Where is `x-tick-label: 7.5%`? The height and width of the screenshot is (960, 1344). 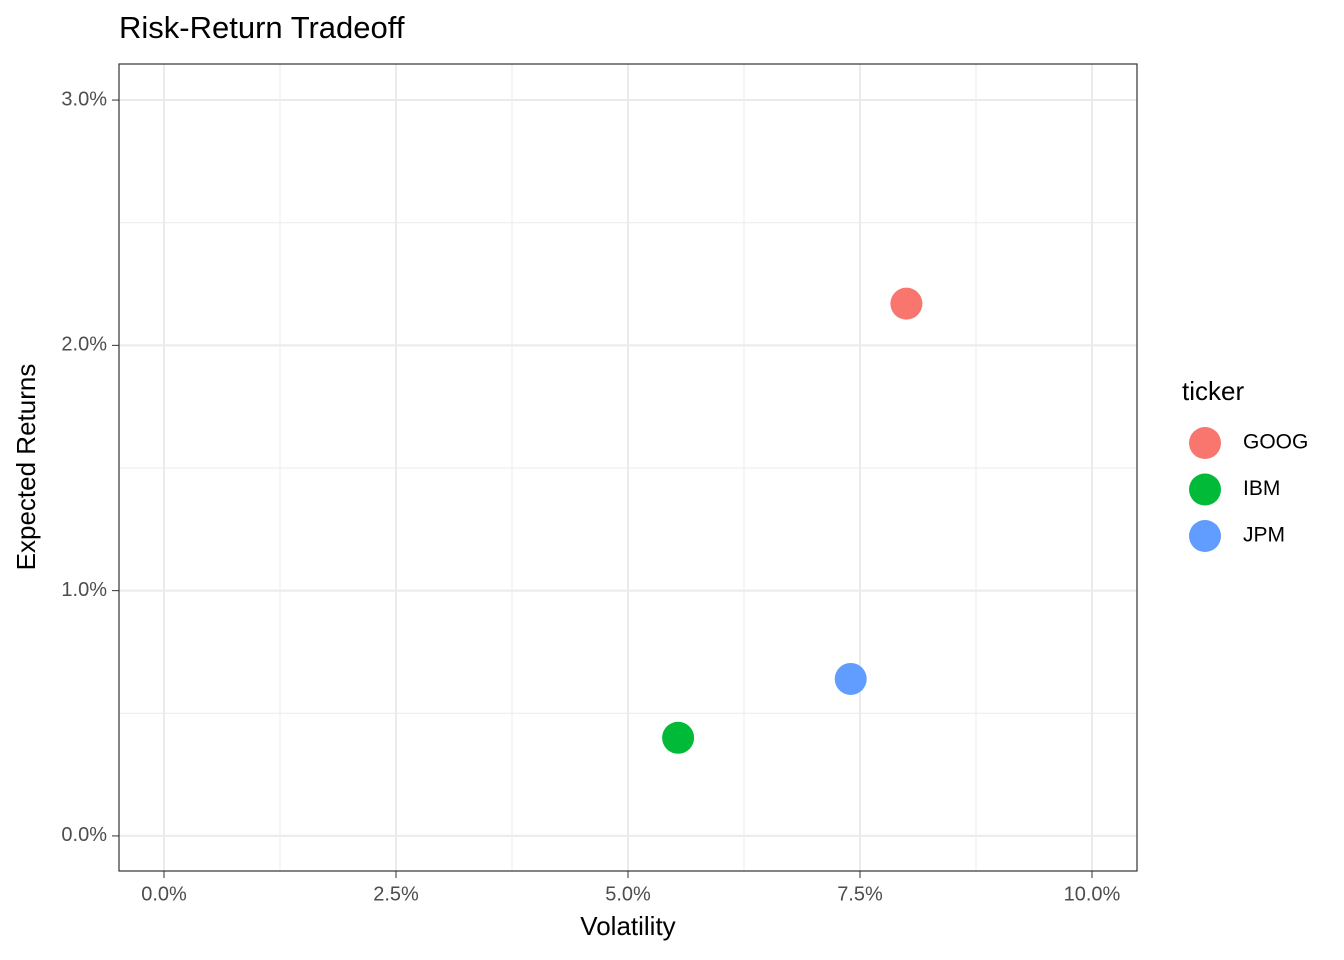 x-tick-label: 7.5% is located at coordinates (860, 894).